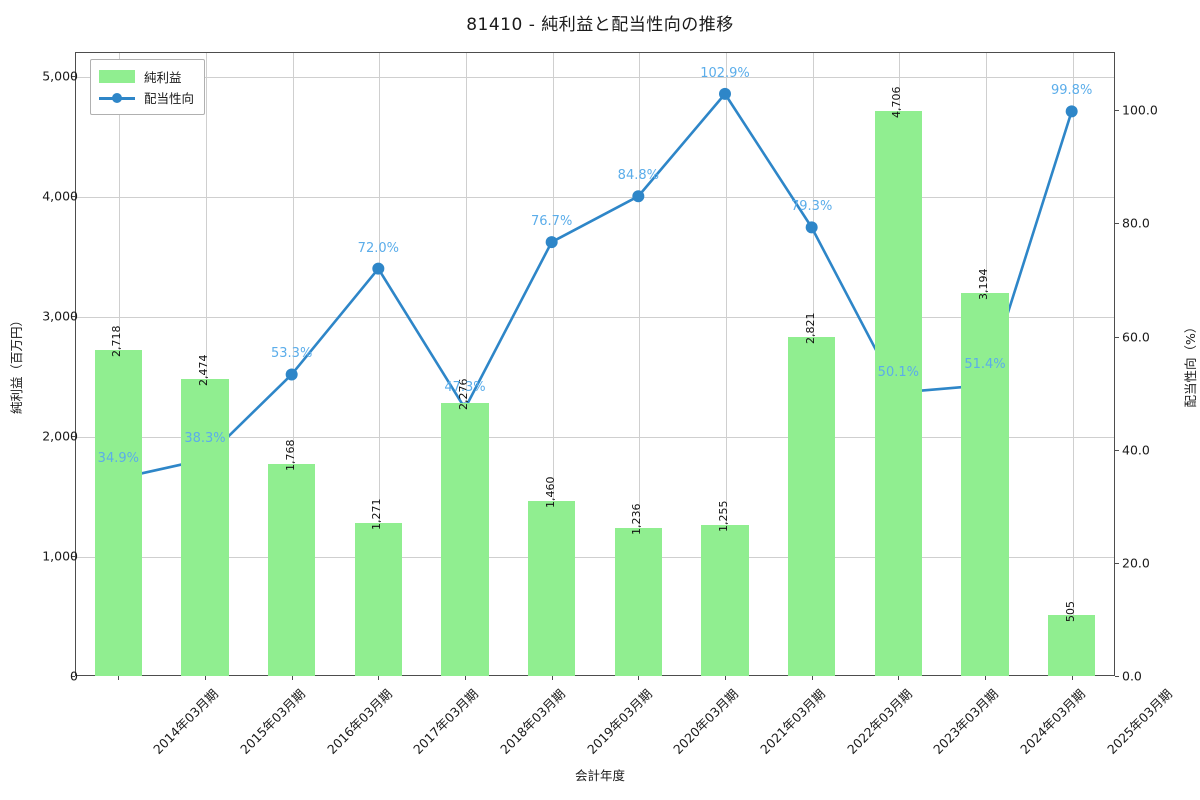 The image size is (1200, 800). I want to click on y-axis-left-tick-label: 3,000, so click(60, 316).